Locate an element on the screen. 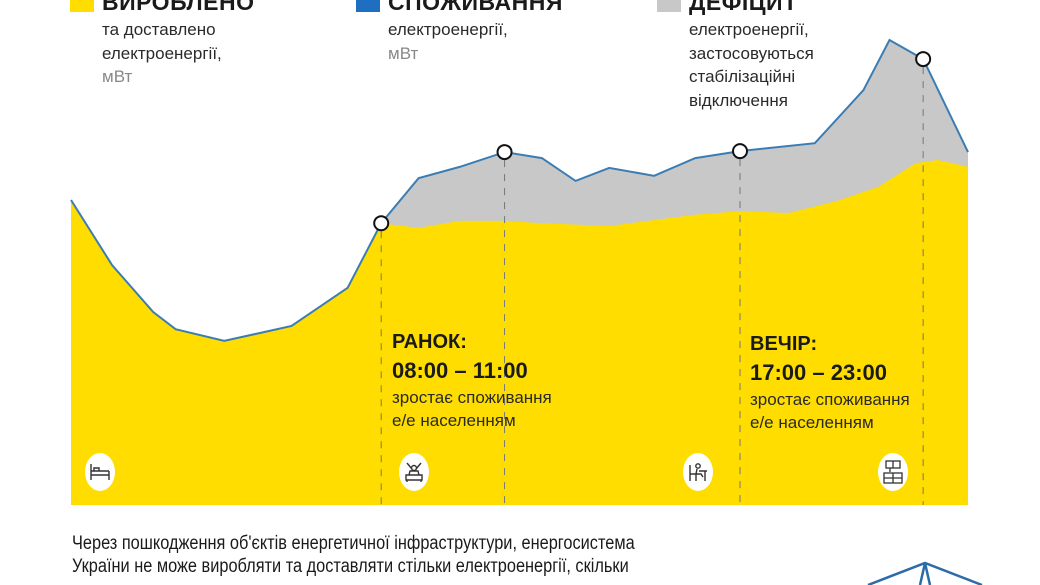 The width and height of the screenshot is (1040, 585). legend-swatch-consumption is located at coordinates (368, 6).